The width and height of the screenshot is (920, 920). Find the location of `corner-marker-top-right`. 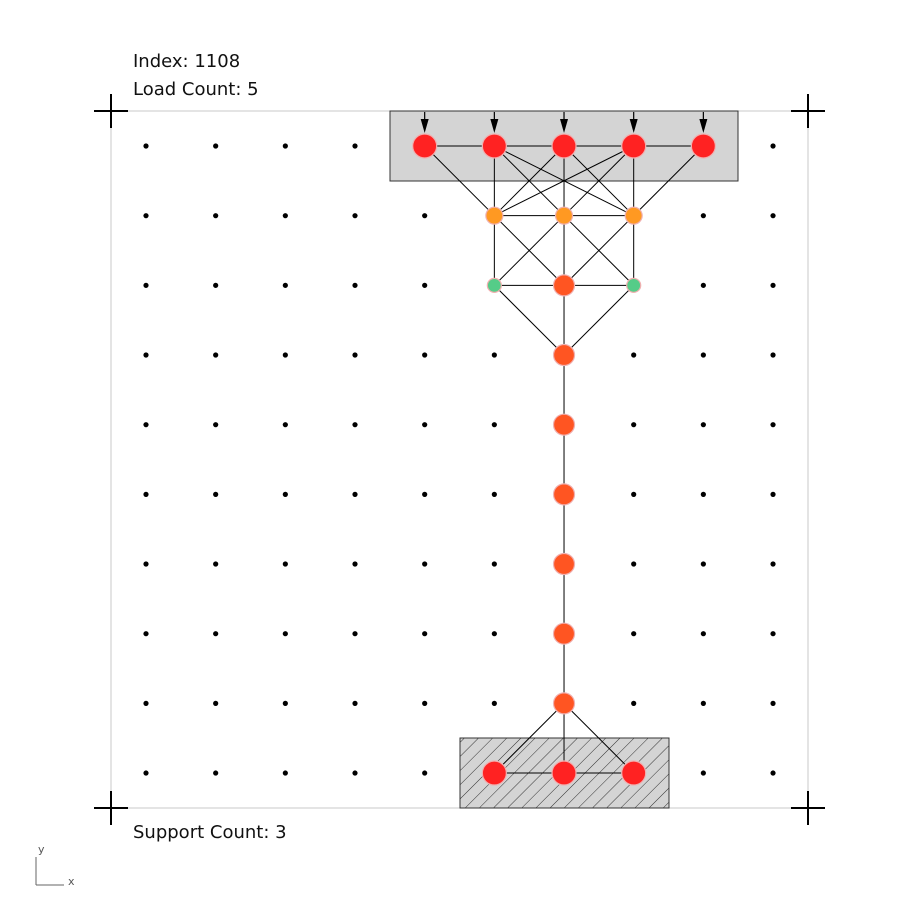

corner-marker-top-right is located at coordinates (808, 111).